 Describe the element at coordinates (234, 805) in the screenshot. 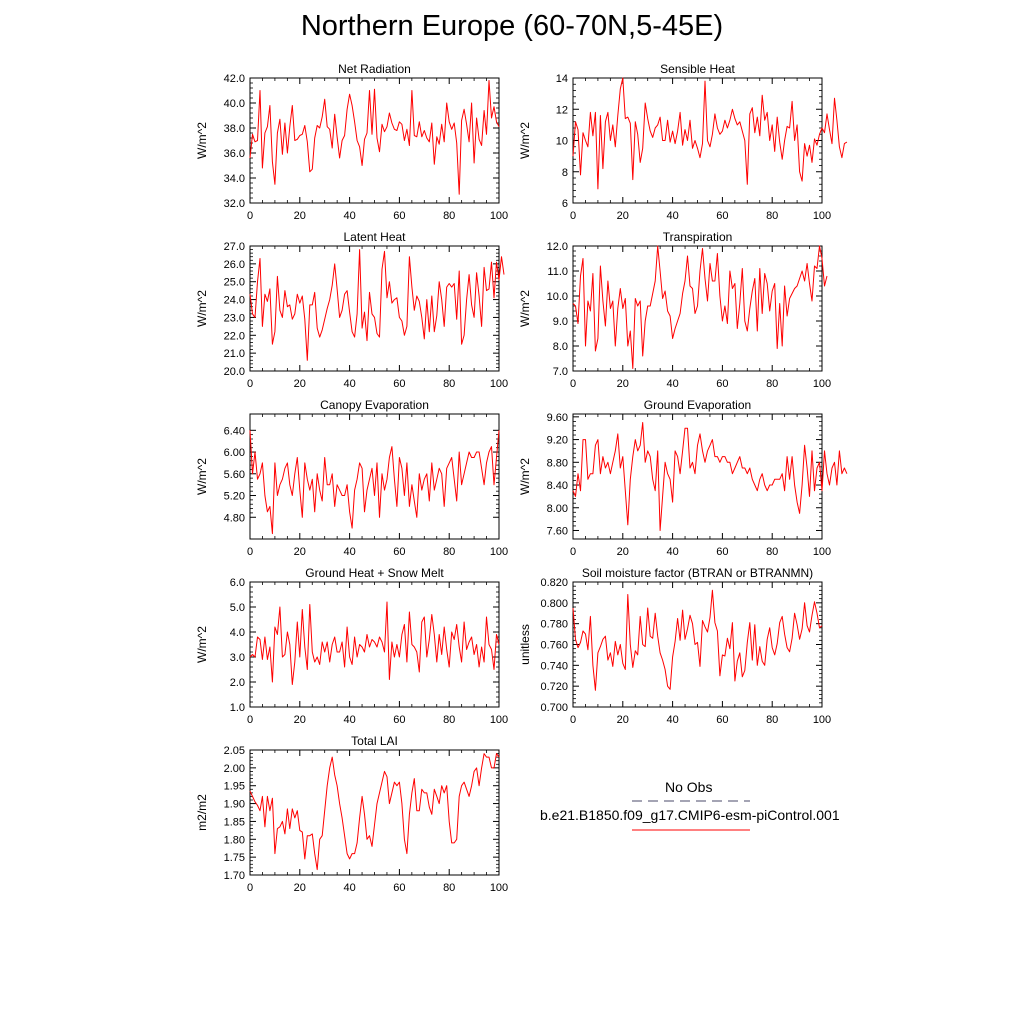

I see `panel-9-ytick-label: 1.90` at that location.